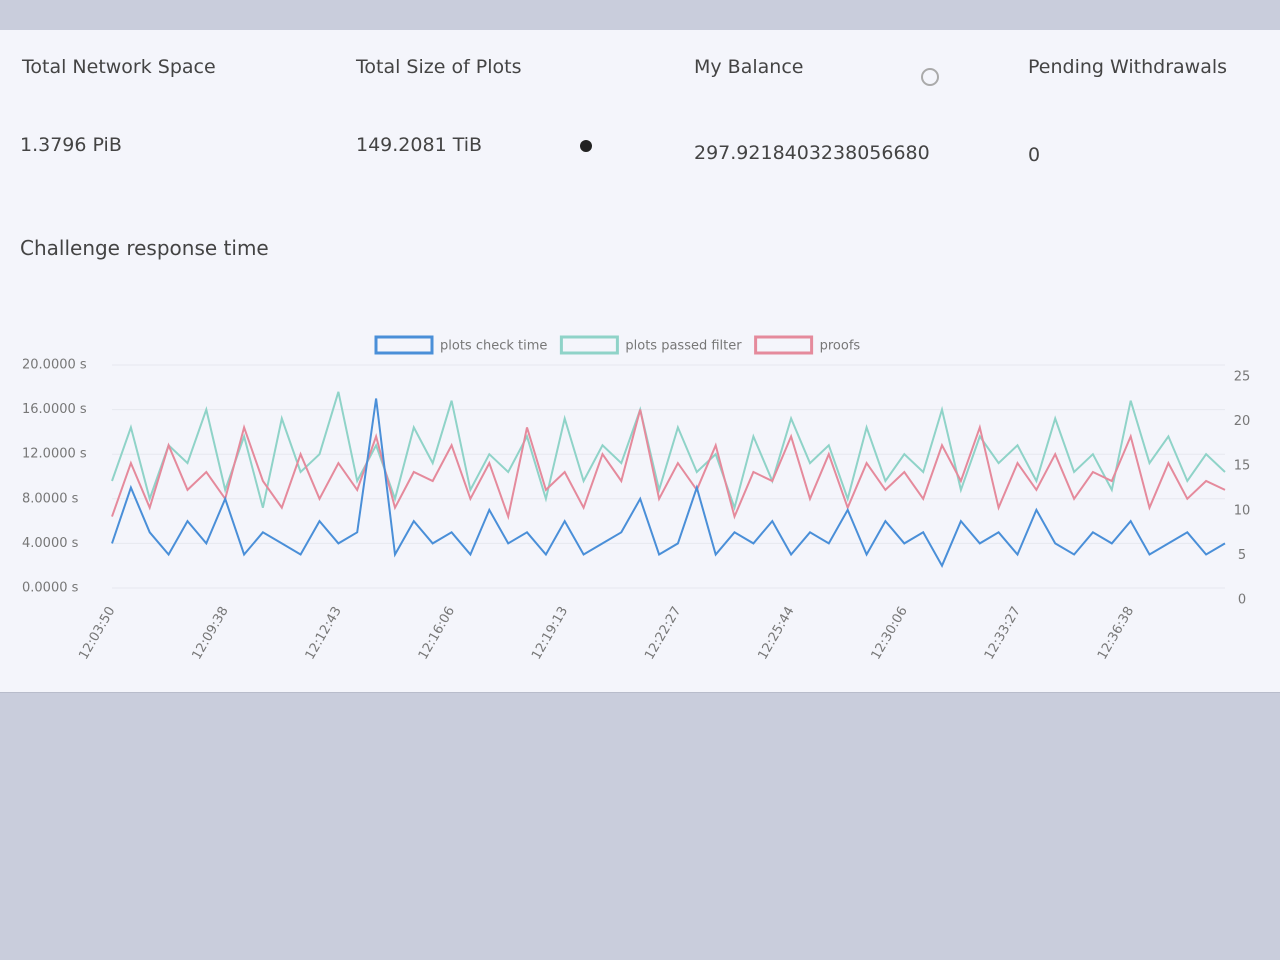  I want to click on x-tick-label: 12:36:38, so click(1116, 633).